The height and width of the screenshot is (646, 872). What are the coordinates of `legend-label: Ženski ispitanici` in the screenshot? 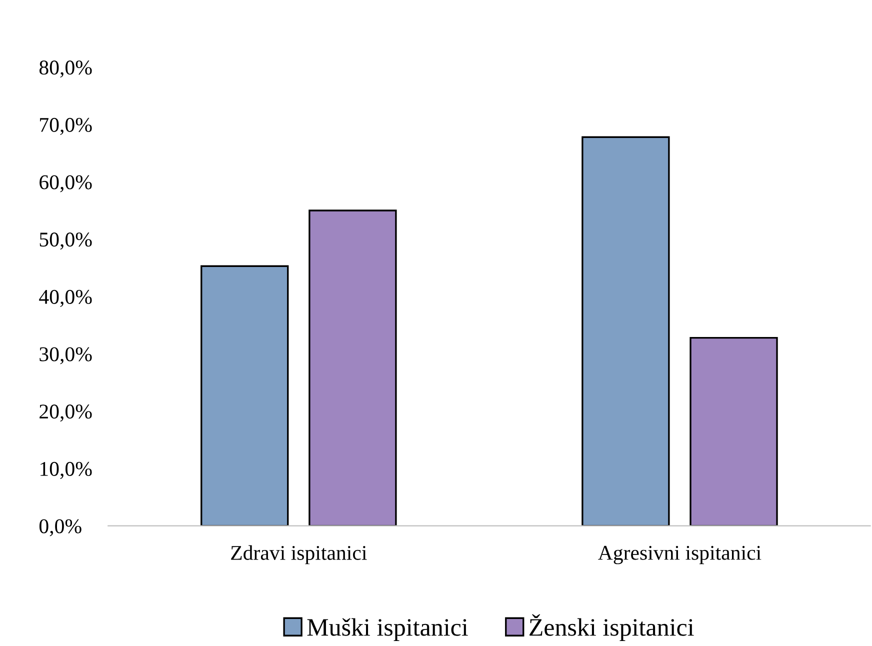 It's located at (612, 627).